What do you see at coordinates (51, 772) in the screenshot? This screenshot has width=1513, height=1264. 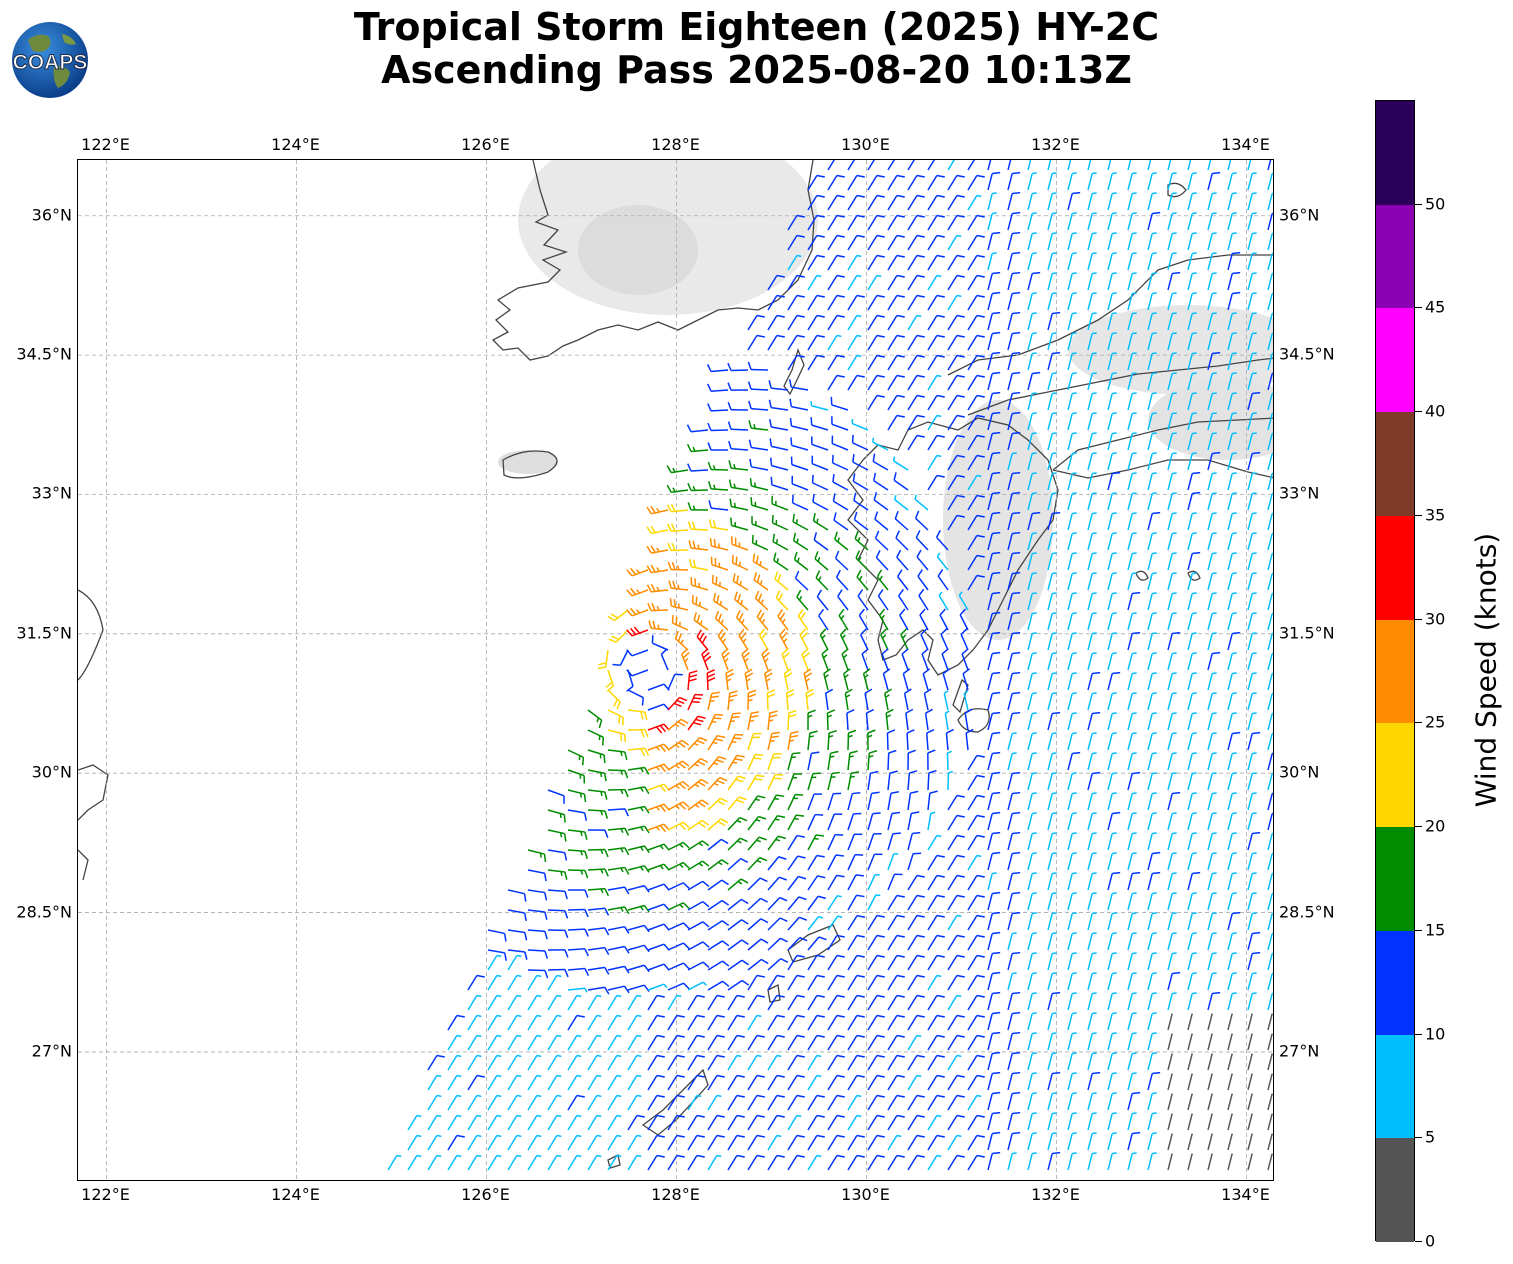 I see `lat-tick-label: 30°N` at bounding box center [51, 772].